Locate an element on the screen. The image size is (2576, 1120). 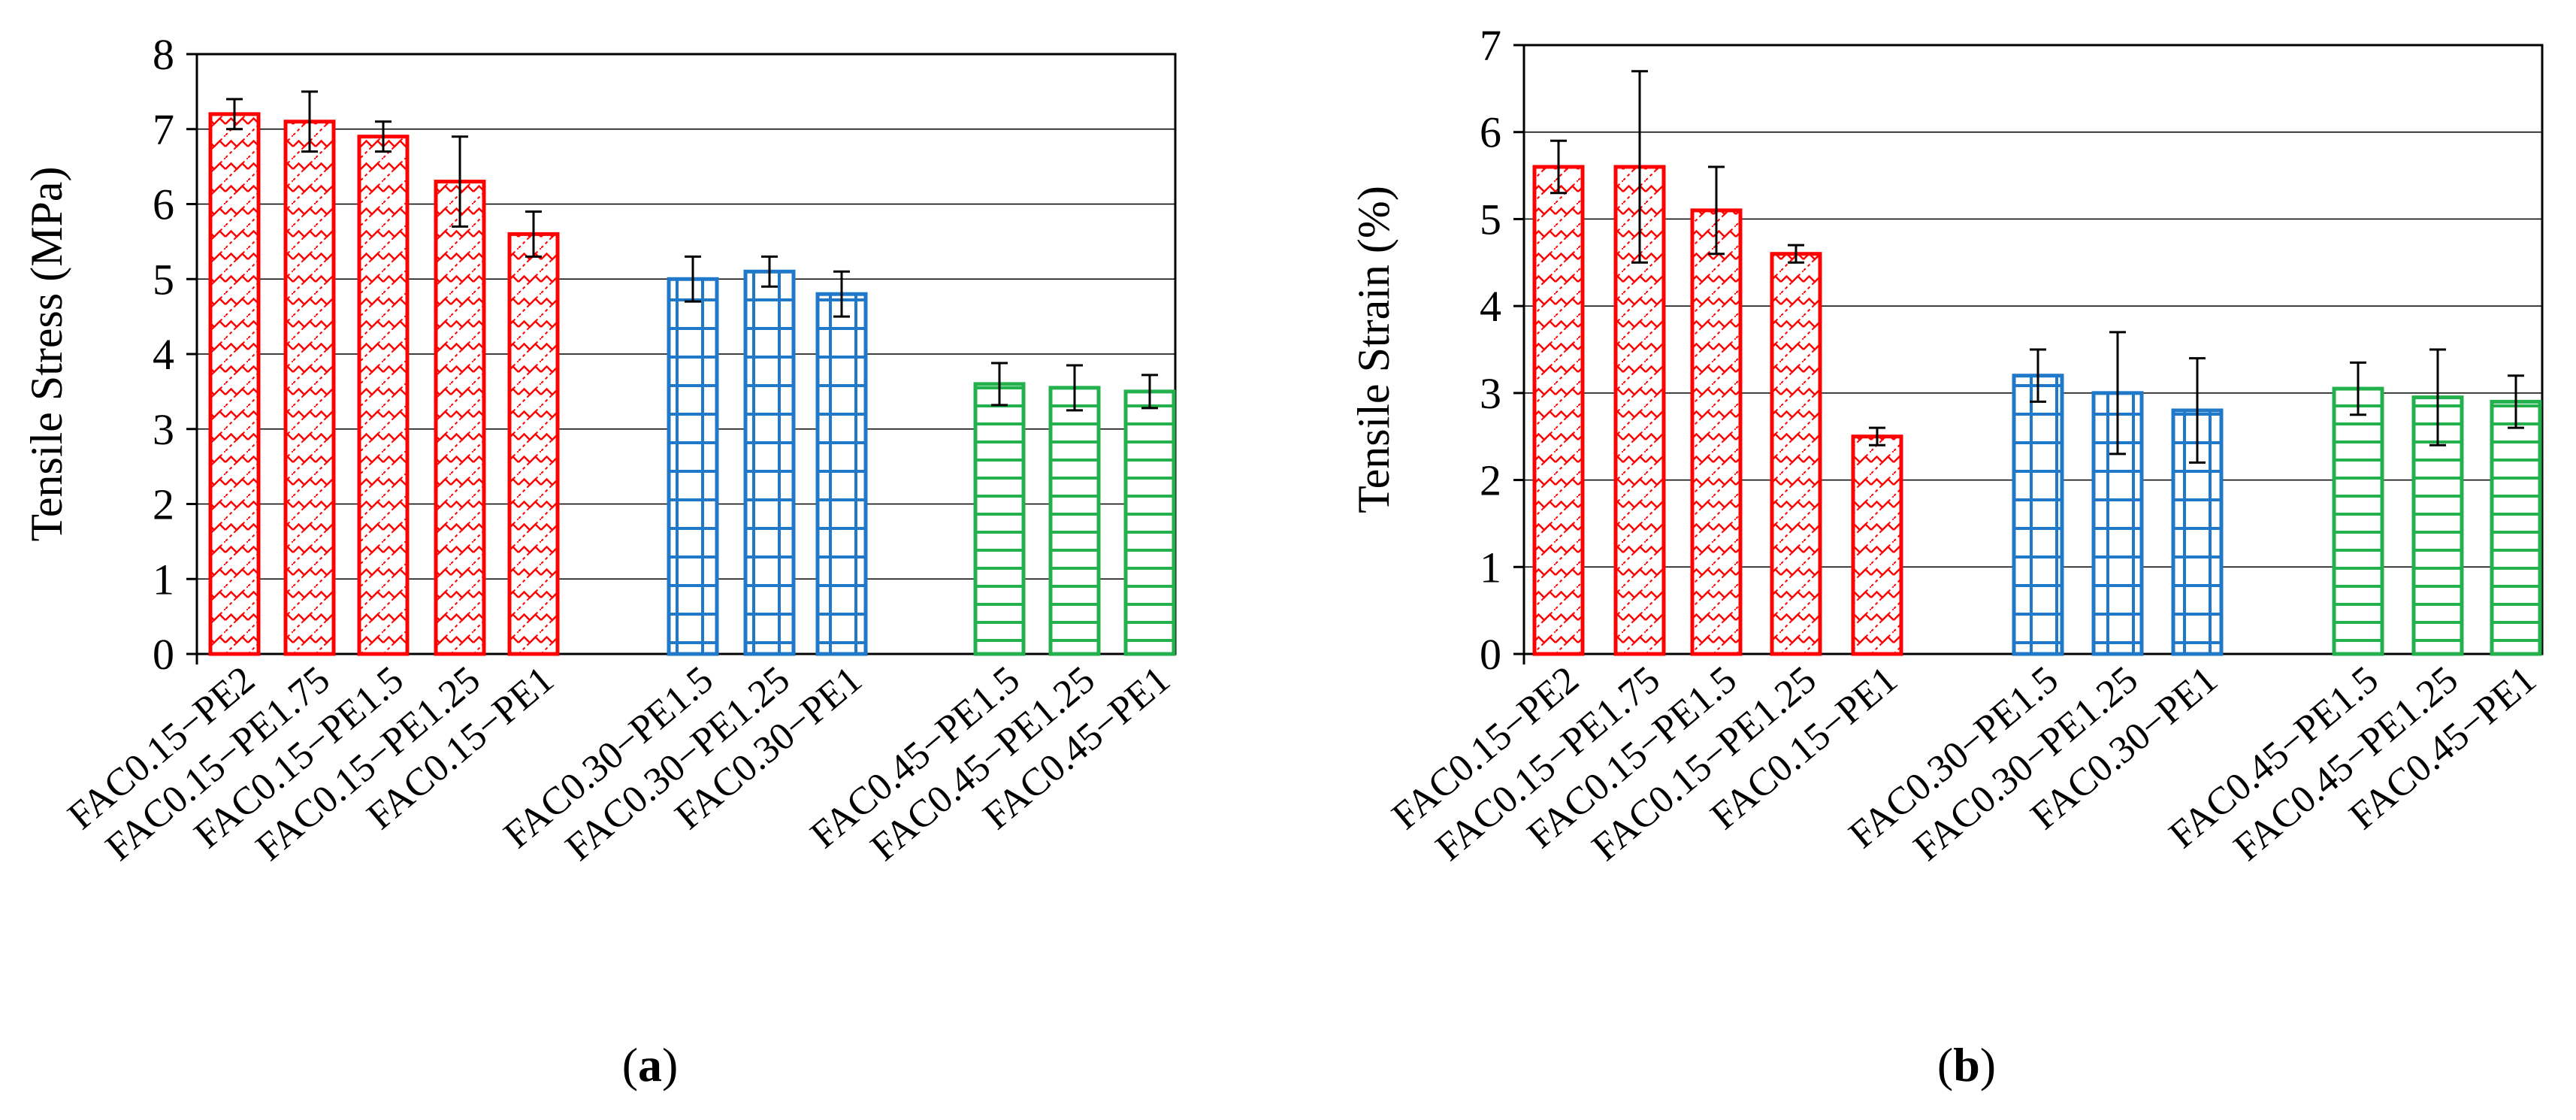
panel-label-a: (a) is located at coordinates (650, 1064).